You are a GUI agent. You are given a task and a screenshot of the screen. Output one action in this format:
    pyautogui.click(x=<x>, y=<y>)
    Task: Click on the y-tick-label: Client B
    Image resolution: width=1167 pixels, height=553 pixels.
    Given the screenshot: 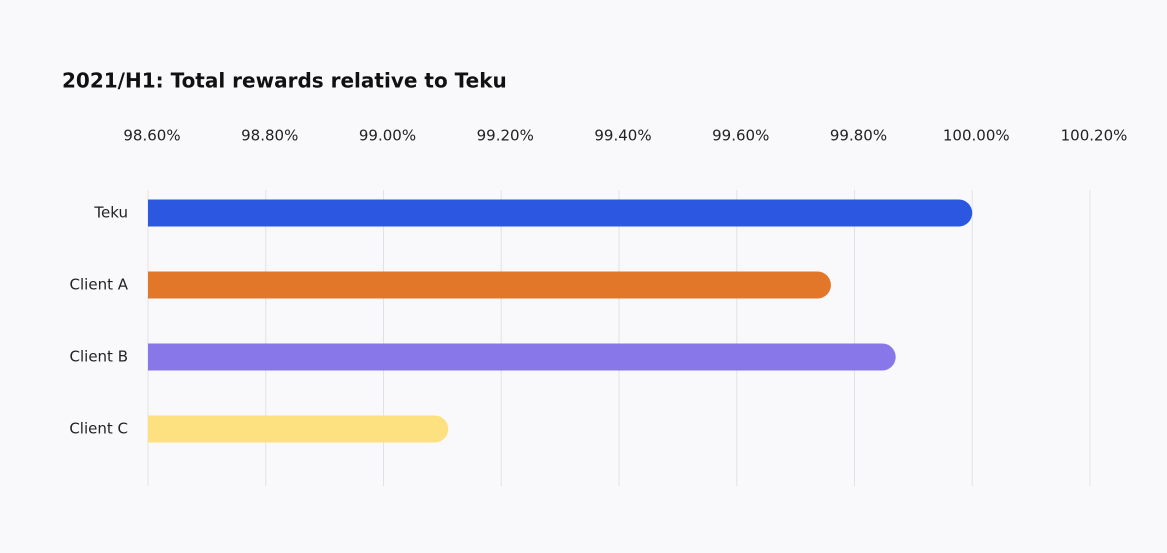 What is the action you would take?
    pyautogui.click(x=99, y=357)
    